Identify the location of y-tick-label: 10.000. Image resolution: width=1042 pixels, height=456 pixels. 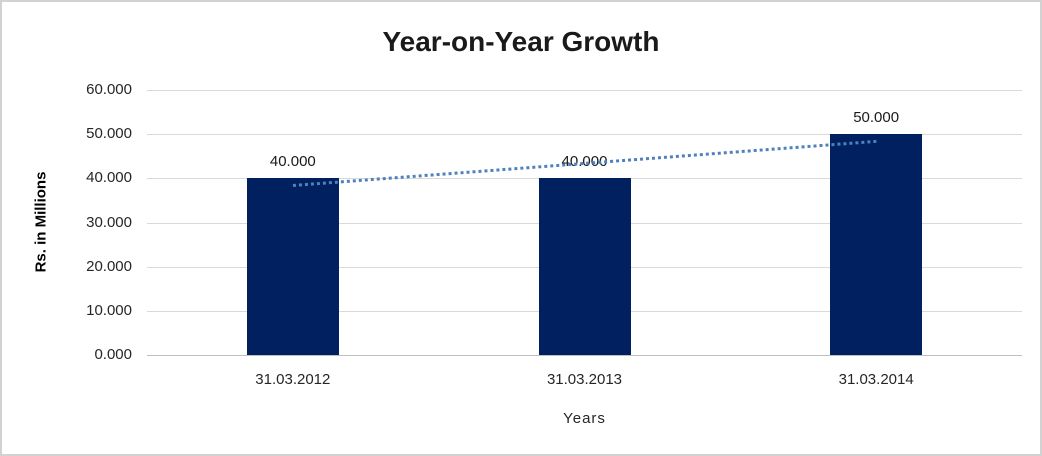
(109, 310).